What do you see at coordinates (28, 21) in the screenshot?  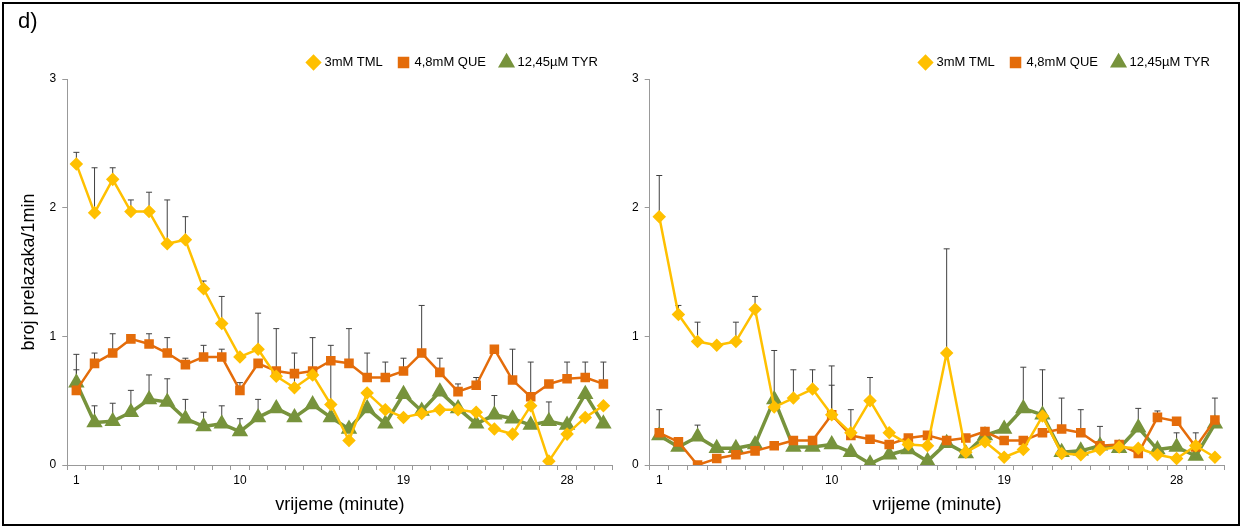 I see `text: d)` at bounding box center [28, 21].